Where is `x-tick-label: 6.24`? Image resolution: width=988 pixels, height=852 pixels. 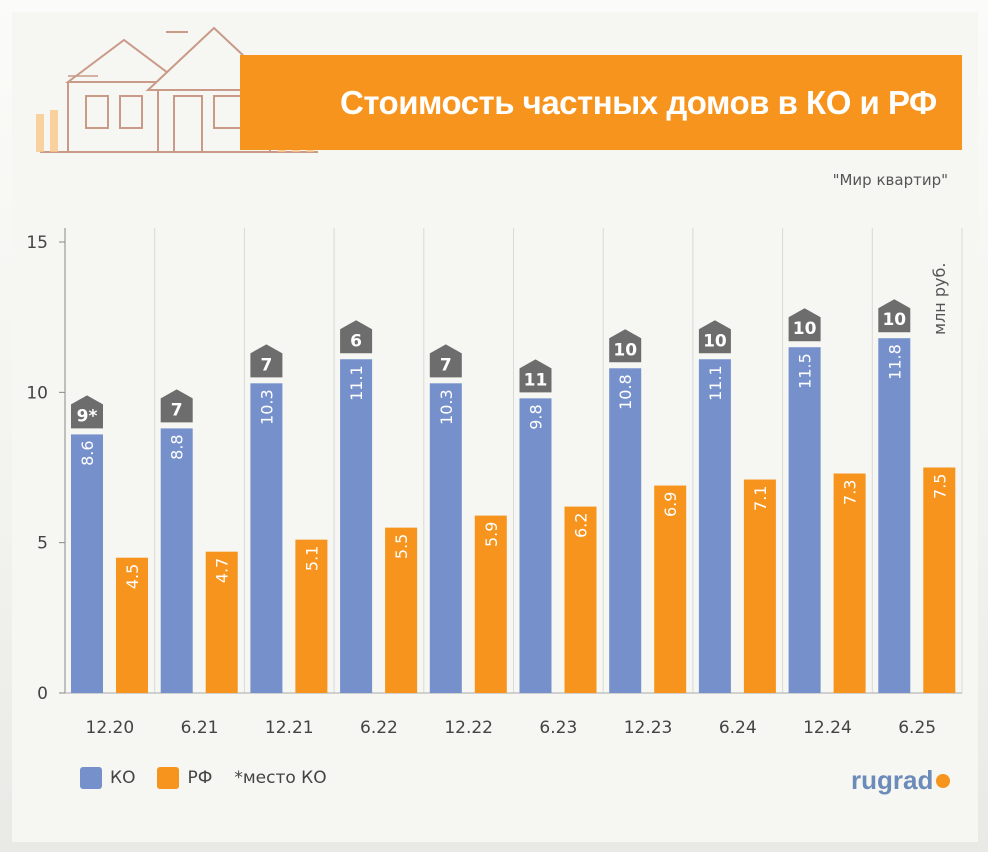
x-tick-label: 6.24 is located at coordinates (738, 728).